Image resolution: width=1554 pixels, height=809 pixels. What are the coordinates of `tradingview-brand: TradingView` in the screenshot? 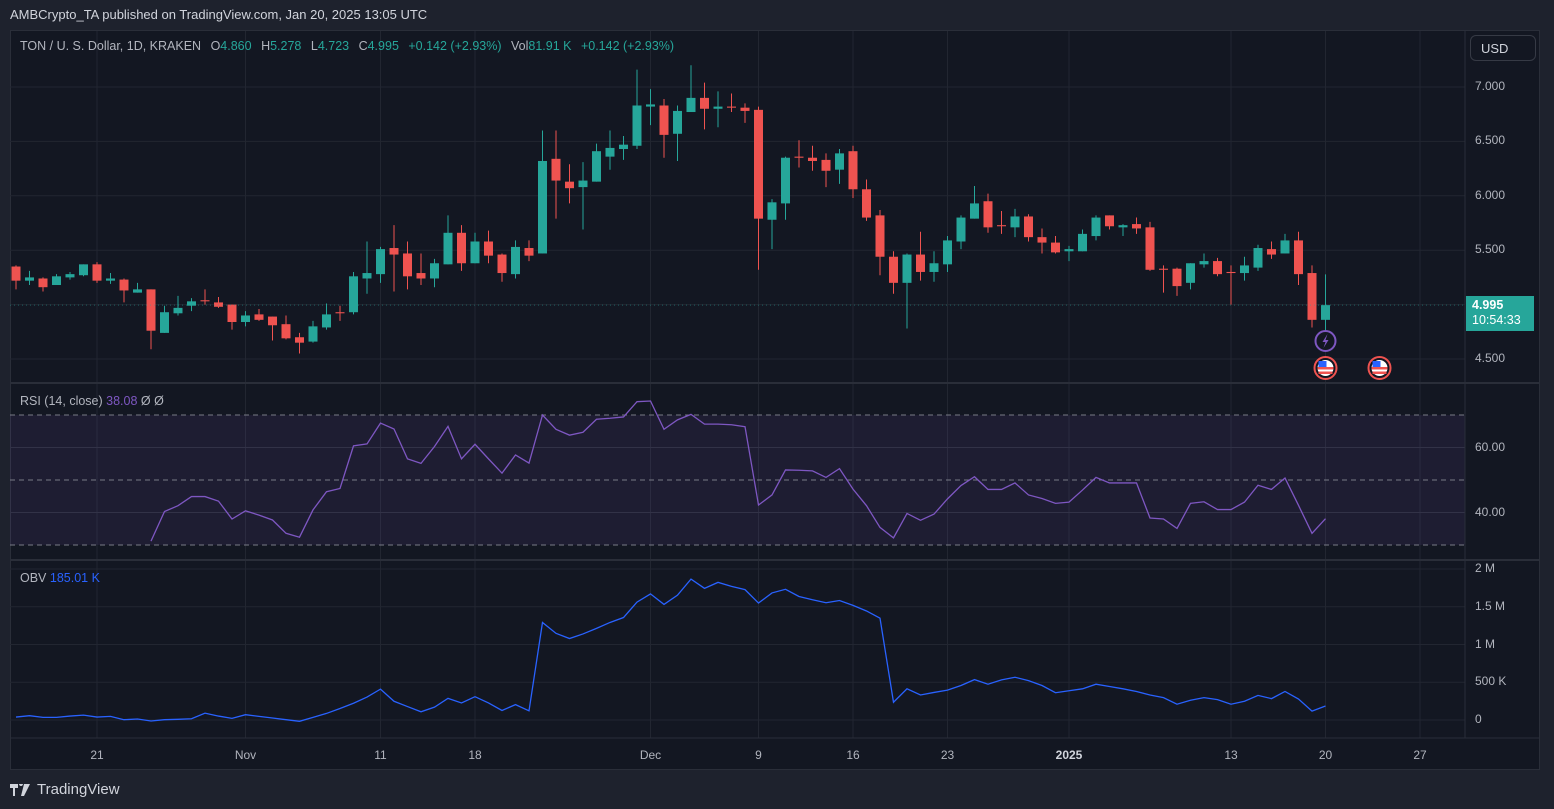 It's located at (78, 789).